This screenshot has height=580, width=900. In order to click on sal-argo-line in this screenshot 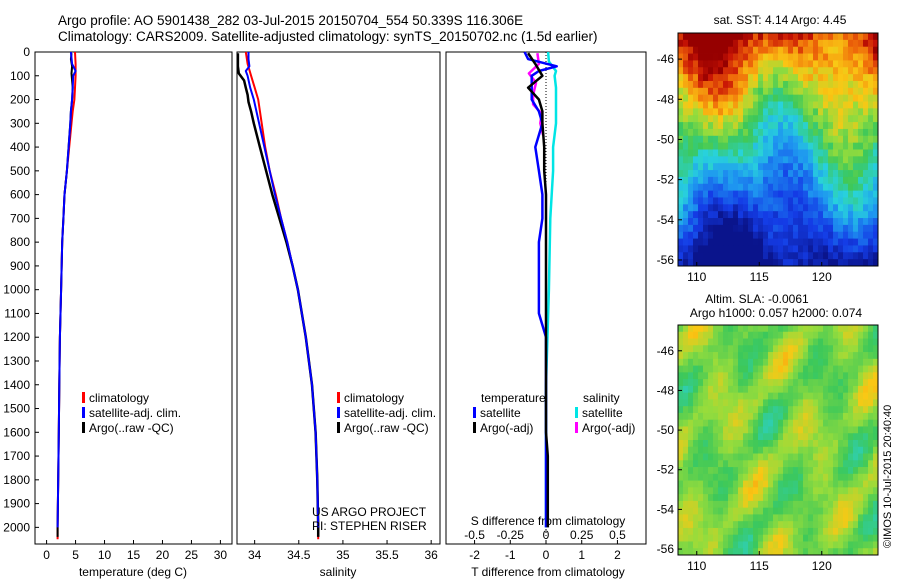, I will do `click(278, 295)`.